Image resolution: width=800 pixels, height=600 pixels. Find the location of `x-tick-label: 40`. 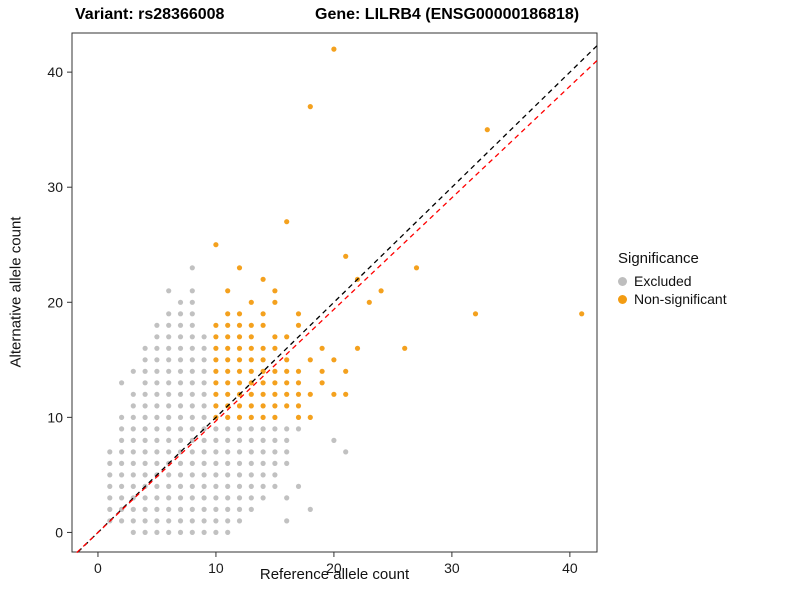

x-tick-label: 40 is located at coordinates (570, 568).